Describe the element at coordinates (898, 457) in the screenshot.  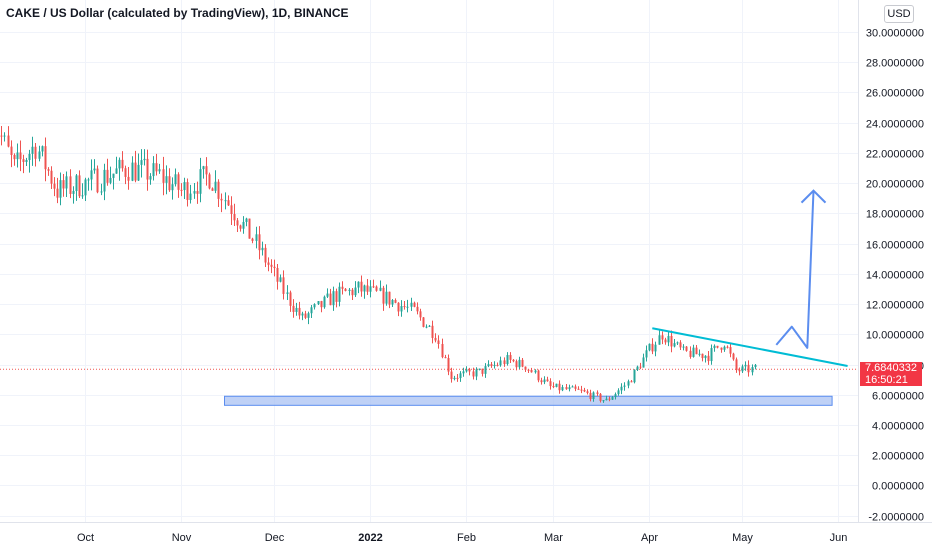
I see `y-tick-label: 2.0000000` at that location.